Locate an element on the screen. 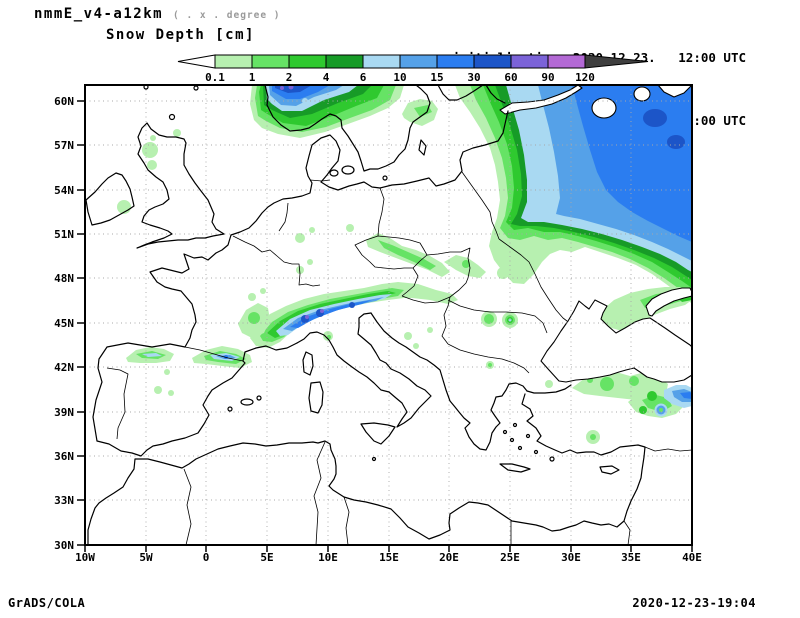 The height and width of the screenshot is (618, 800). lat-label: 33N is located at coordinates (64, 500).